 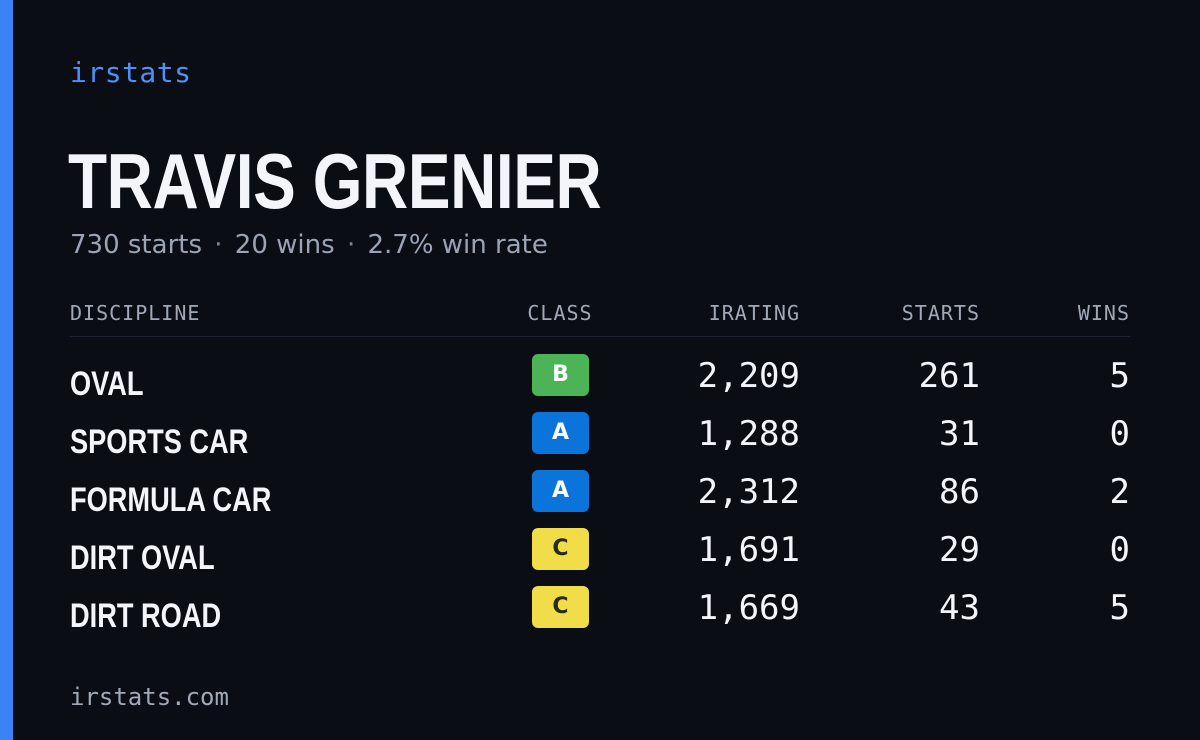 What do you see at coordinates (136, 245) in the screenshot?
I see `summary-starts: 730 starts` at bounding box center [136, 245].